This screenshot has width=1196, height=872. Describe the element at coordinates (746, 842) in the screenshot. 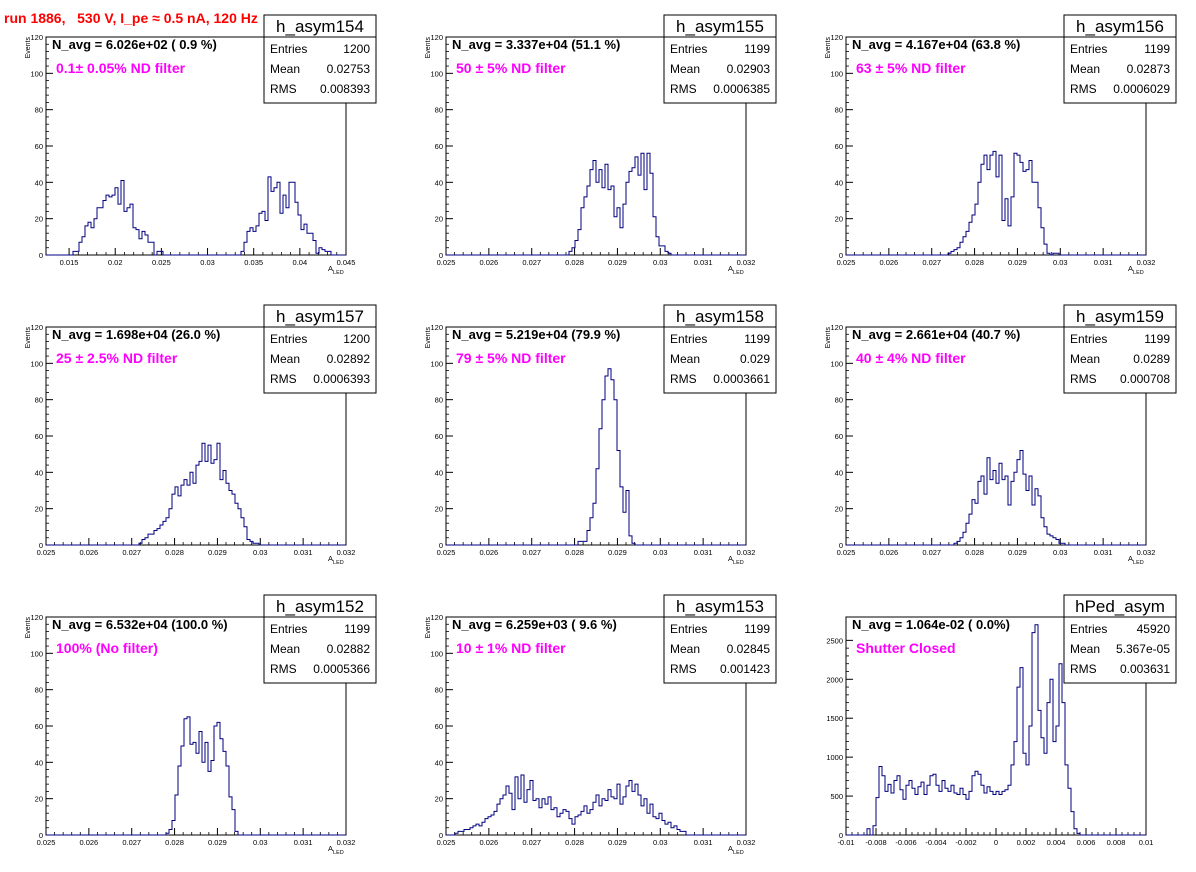

I see `x-tick-label: 0.032` at that location.